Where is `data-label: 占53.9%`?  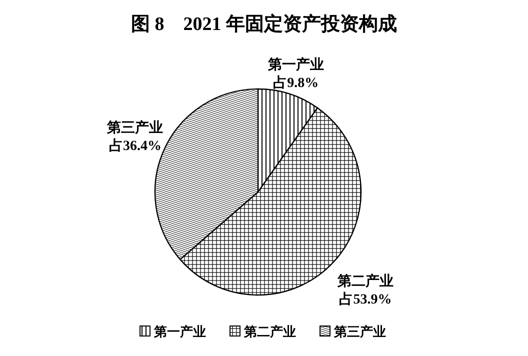 data-label: 占53.9% is located at coordinates (365, 299).